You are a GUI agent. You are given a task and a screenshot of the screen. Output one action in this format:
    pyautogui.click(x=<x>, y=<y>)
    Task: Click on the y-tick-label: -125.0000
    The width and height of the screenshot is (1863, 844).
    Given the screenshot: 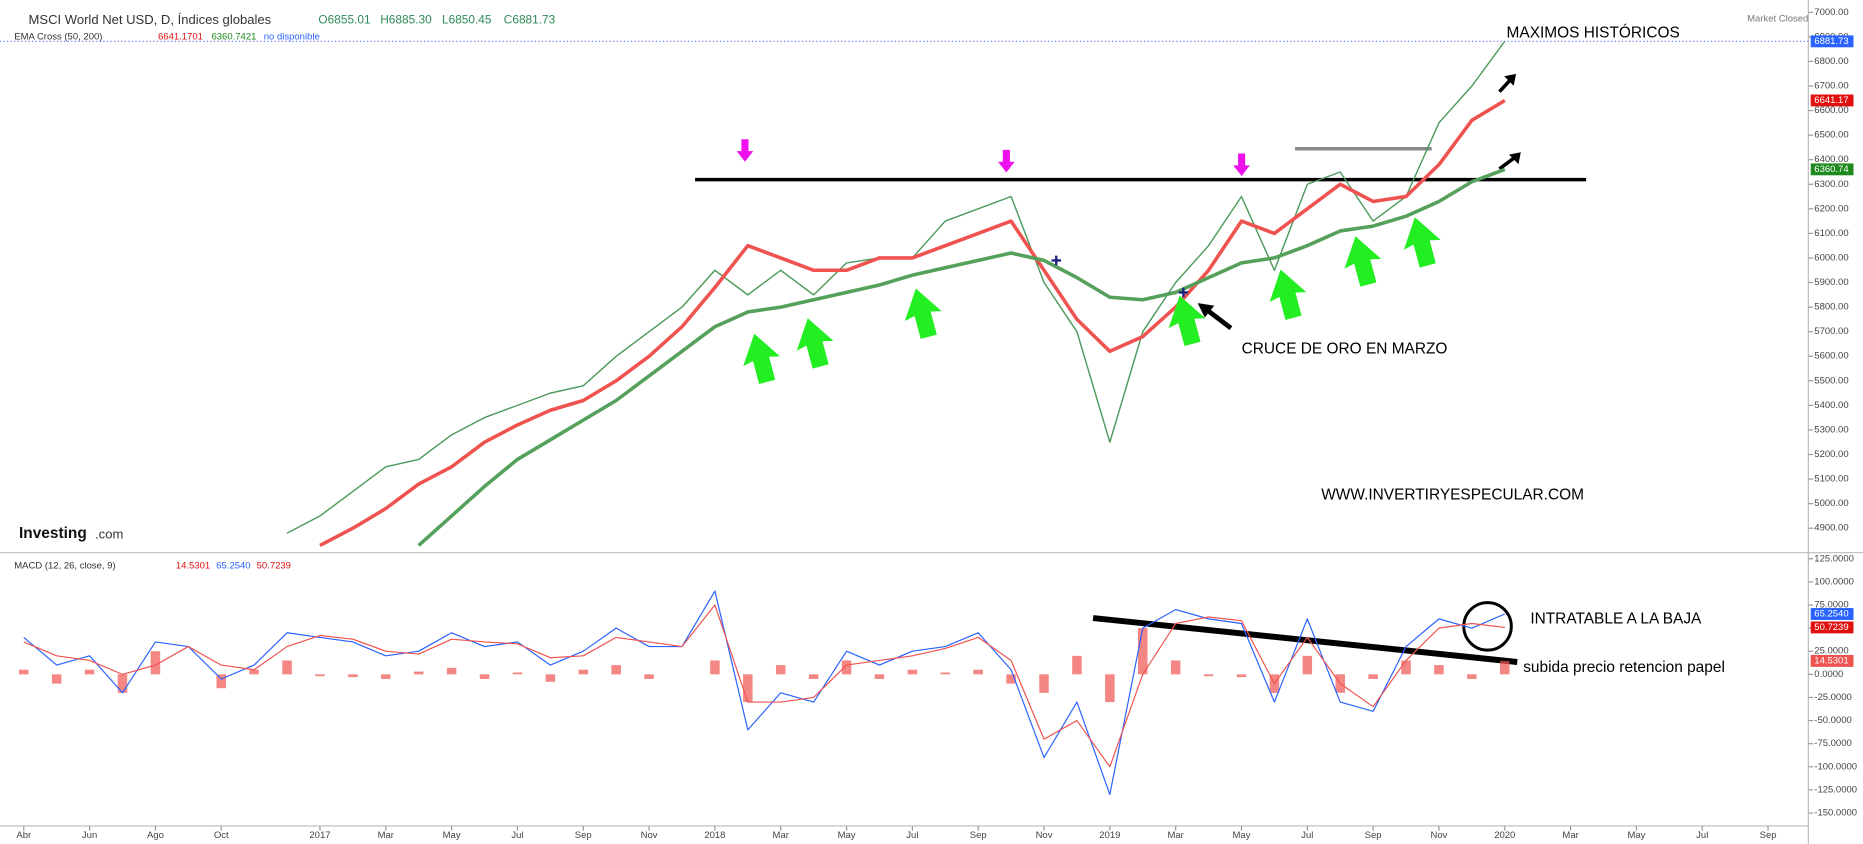 What is the action you would take?
    pyautogui.click(x=1835, y=789)
    